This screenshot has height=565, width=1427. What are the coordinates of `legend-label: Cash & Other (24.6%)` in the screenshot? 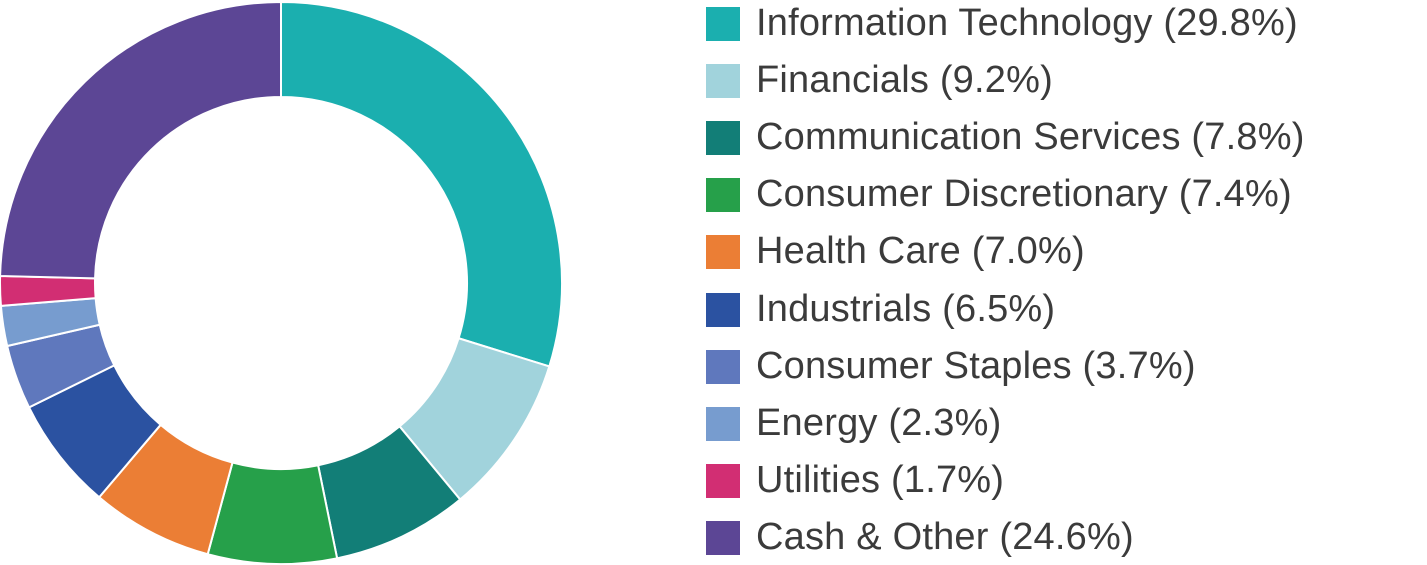 It's located at (945, 536).